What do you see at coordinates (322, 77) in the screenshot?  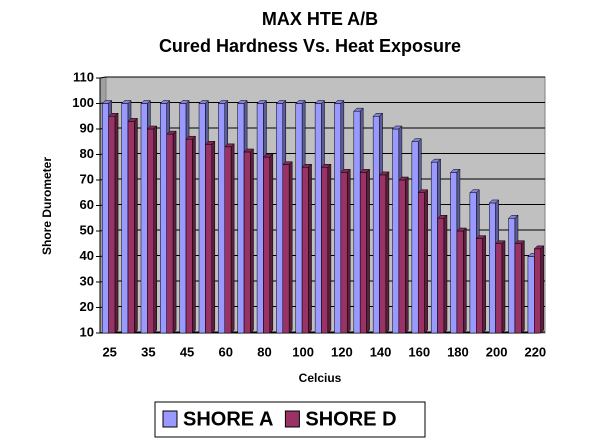 I see `grid-line` at bounding box center [322, 77].